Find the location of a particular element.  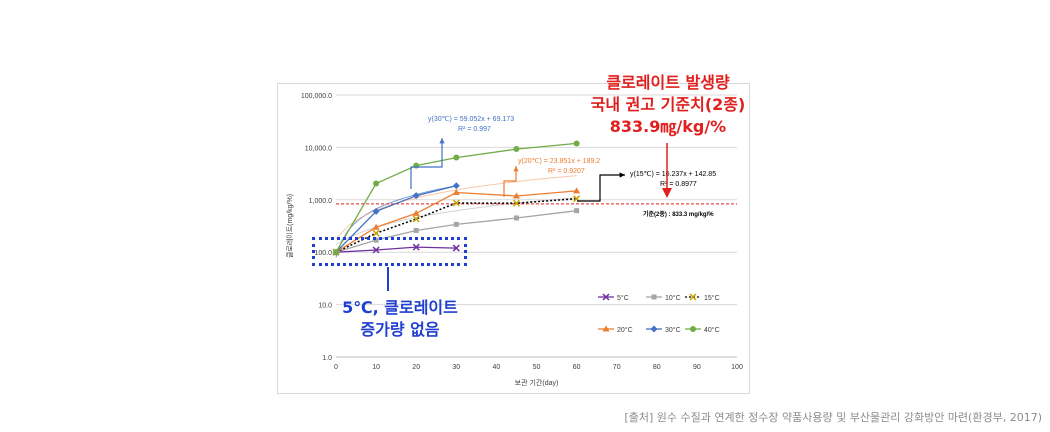

x-tick-label: 0 is located at coordinates (336, 367).